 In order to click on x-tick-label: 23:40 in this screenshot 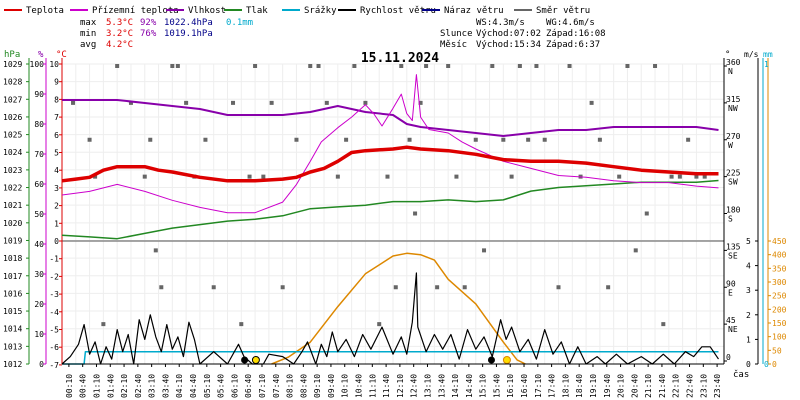, I will do `click(717, 386)`.